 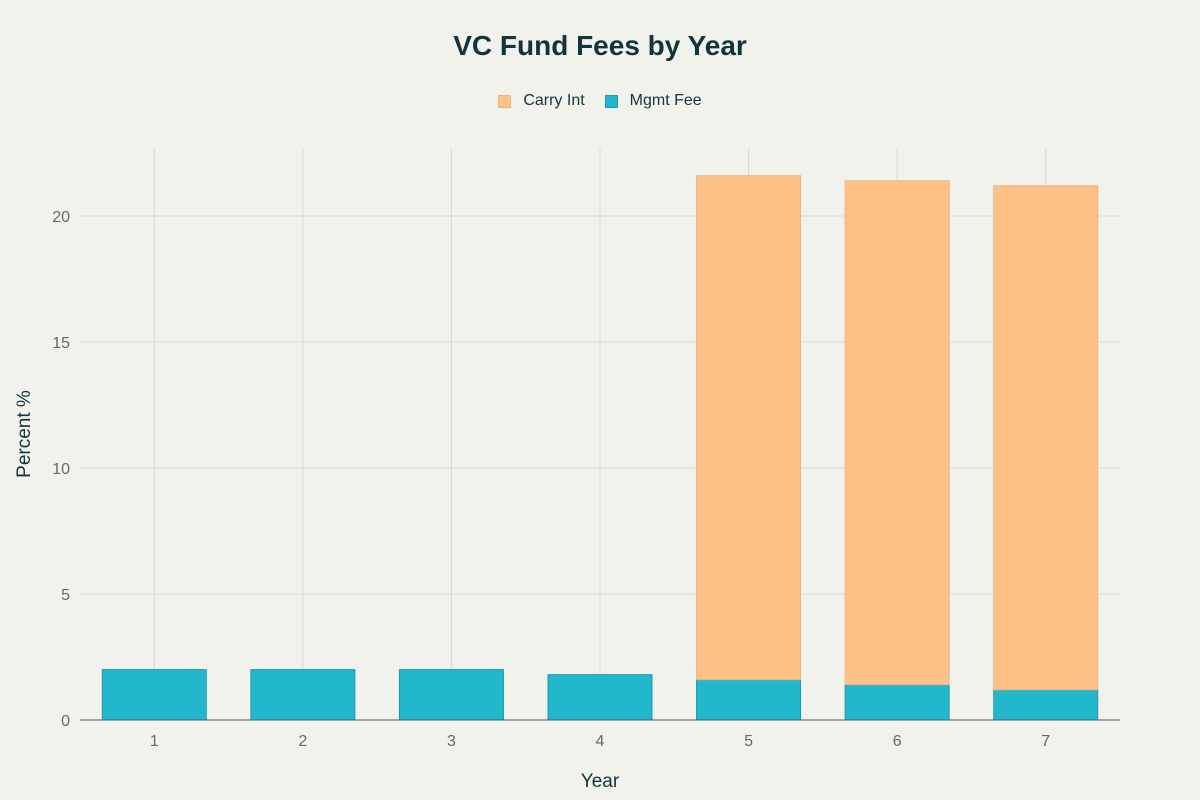 What do you see at coordinates (451, 741) in the screenshot?
I see `x-tick-label: 3` at bounding box center [451, 741].